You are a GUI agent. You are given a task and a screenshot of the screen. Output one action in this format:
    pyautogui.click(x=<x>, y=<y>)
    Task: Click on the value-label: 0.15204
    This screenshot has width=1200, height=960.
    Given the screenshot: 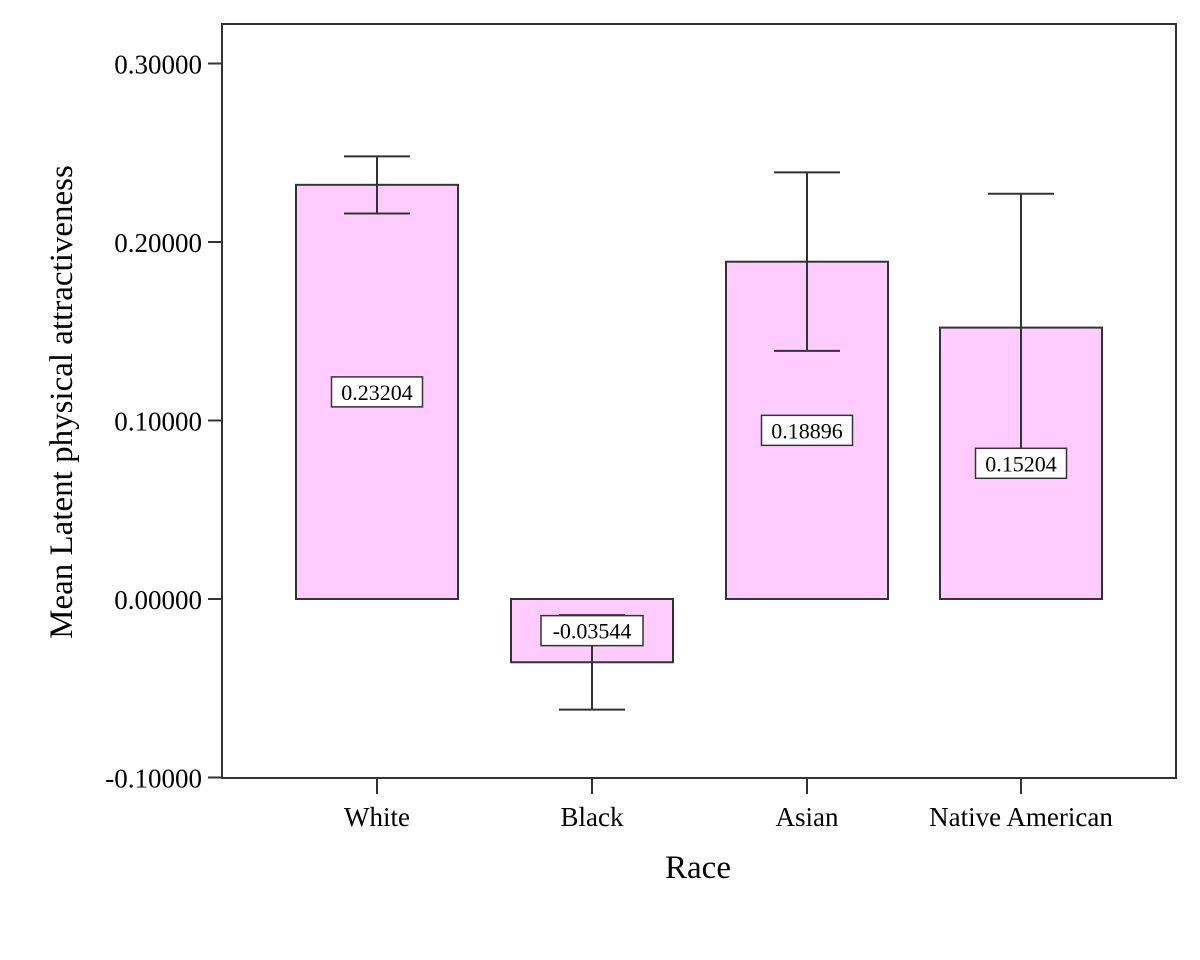 What is the action you would take?
    pyautogui.click(x=1021, y=463)
    